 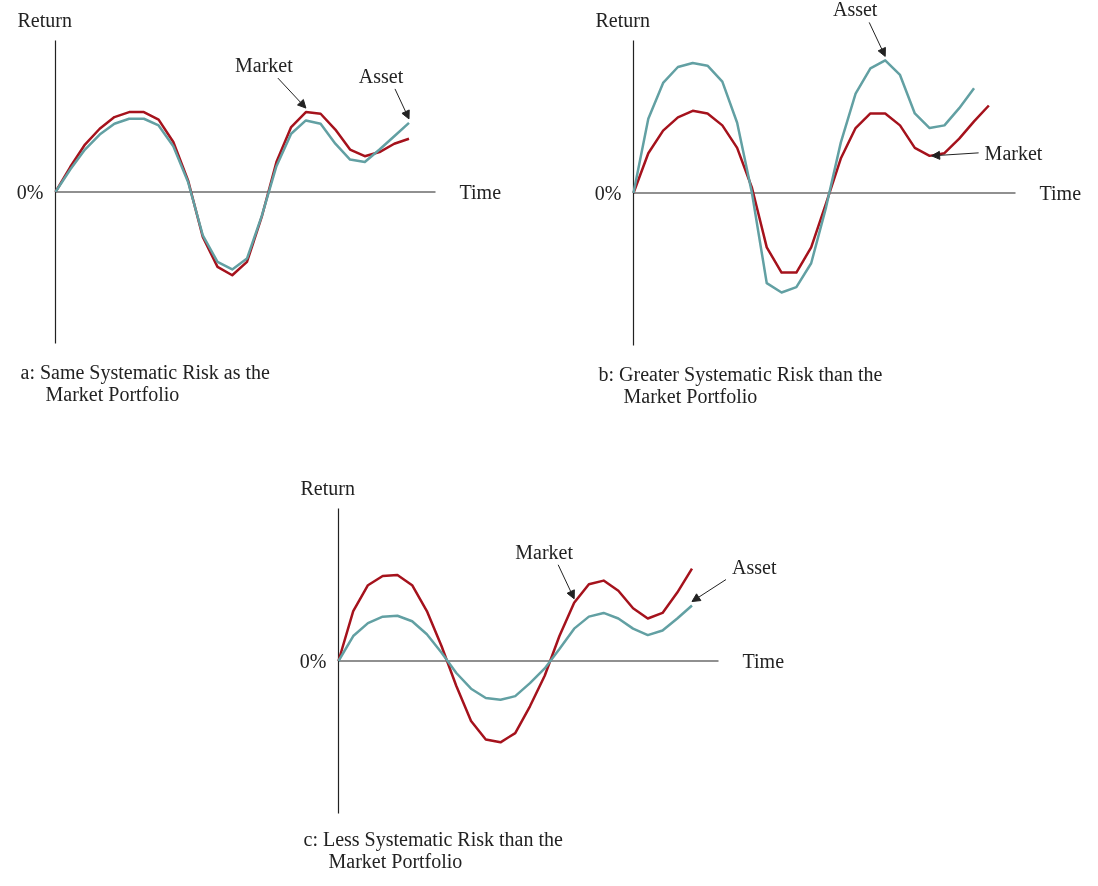 What do you see at coordinates (381, 75) in the screenshot?
I see `series-label: Asset` at bounding box center [381, 75].